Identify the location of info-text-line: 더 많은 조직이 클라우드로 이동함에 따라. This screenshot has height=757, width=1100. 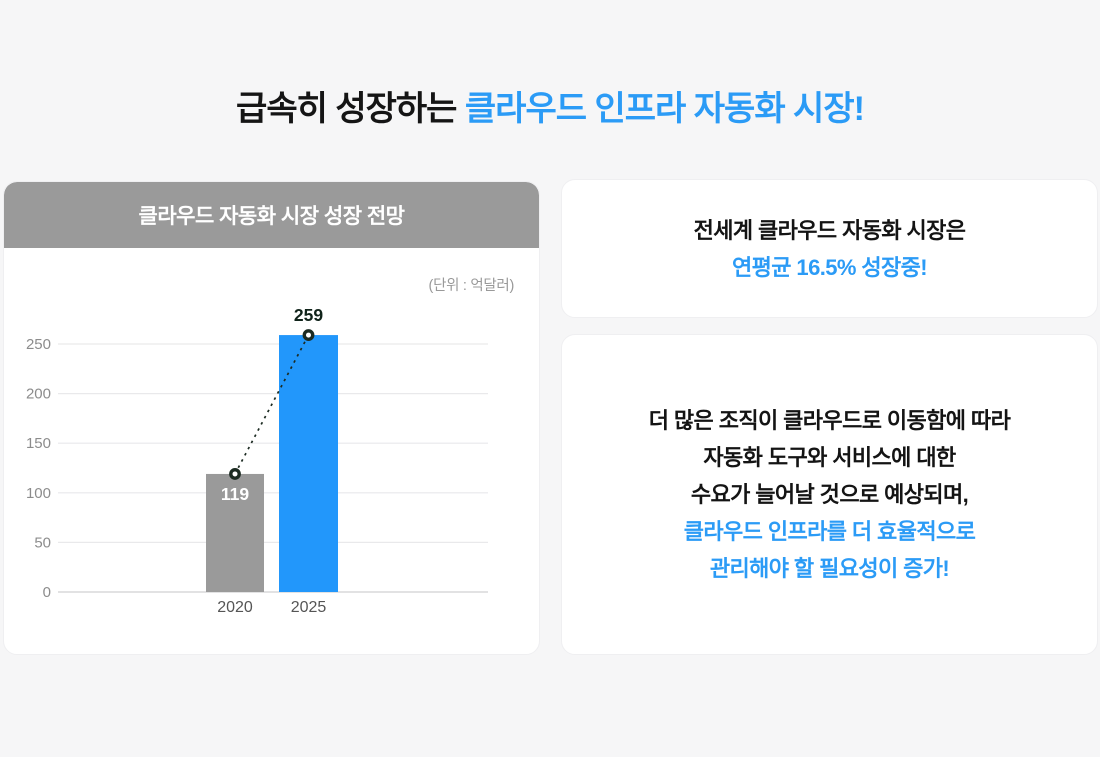
(829, 420).